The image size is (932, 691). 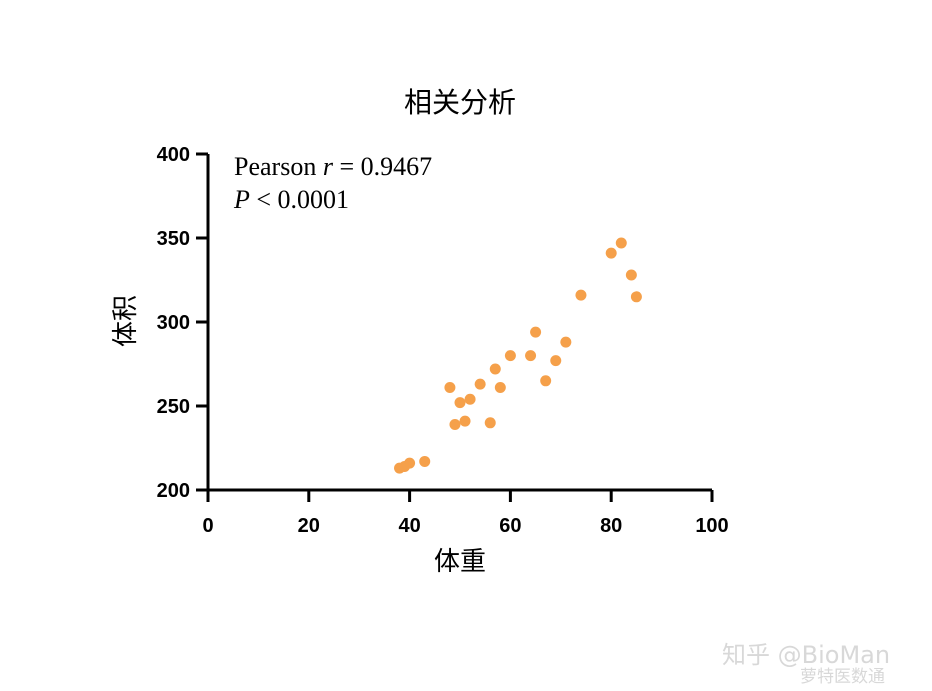 What do you see at coordinates (207, 526) in the screenshot?
I see `x-tick-label-0: 0` at bounding box center [207, 526].